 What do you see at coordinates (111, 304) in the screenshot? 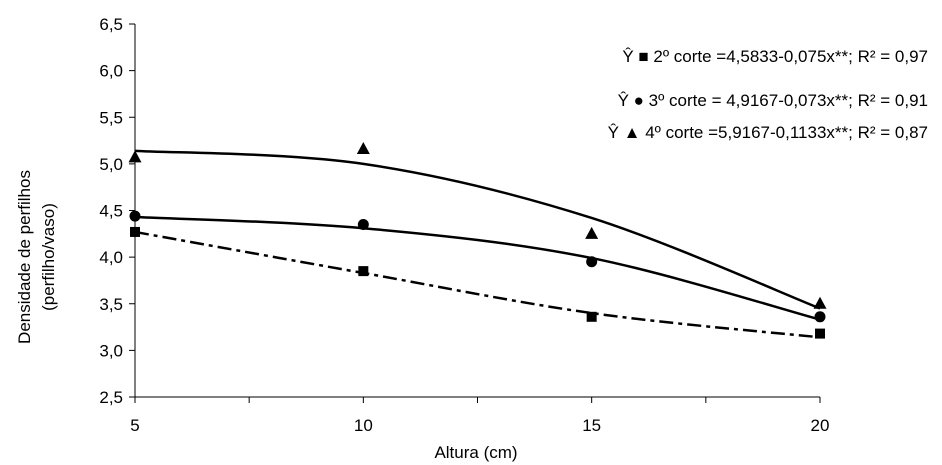
I see `y-tick-label: 3,5` at bounding box center [111, 304].